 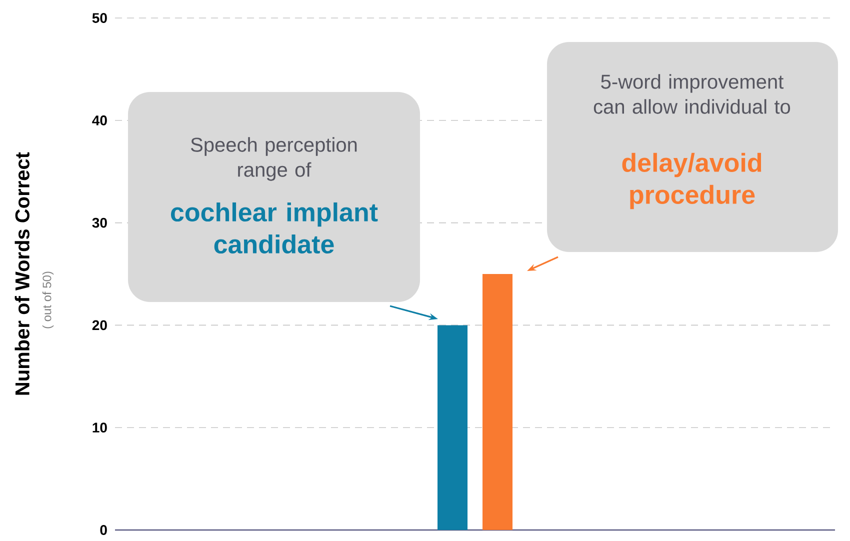 I want to click on y-tick-label: 40, so click(x=99, y=120).